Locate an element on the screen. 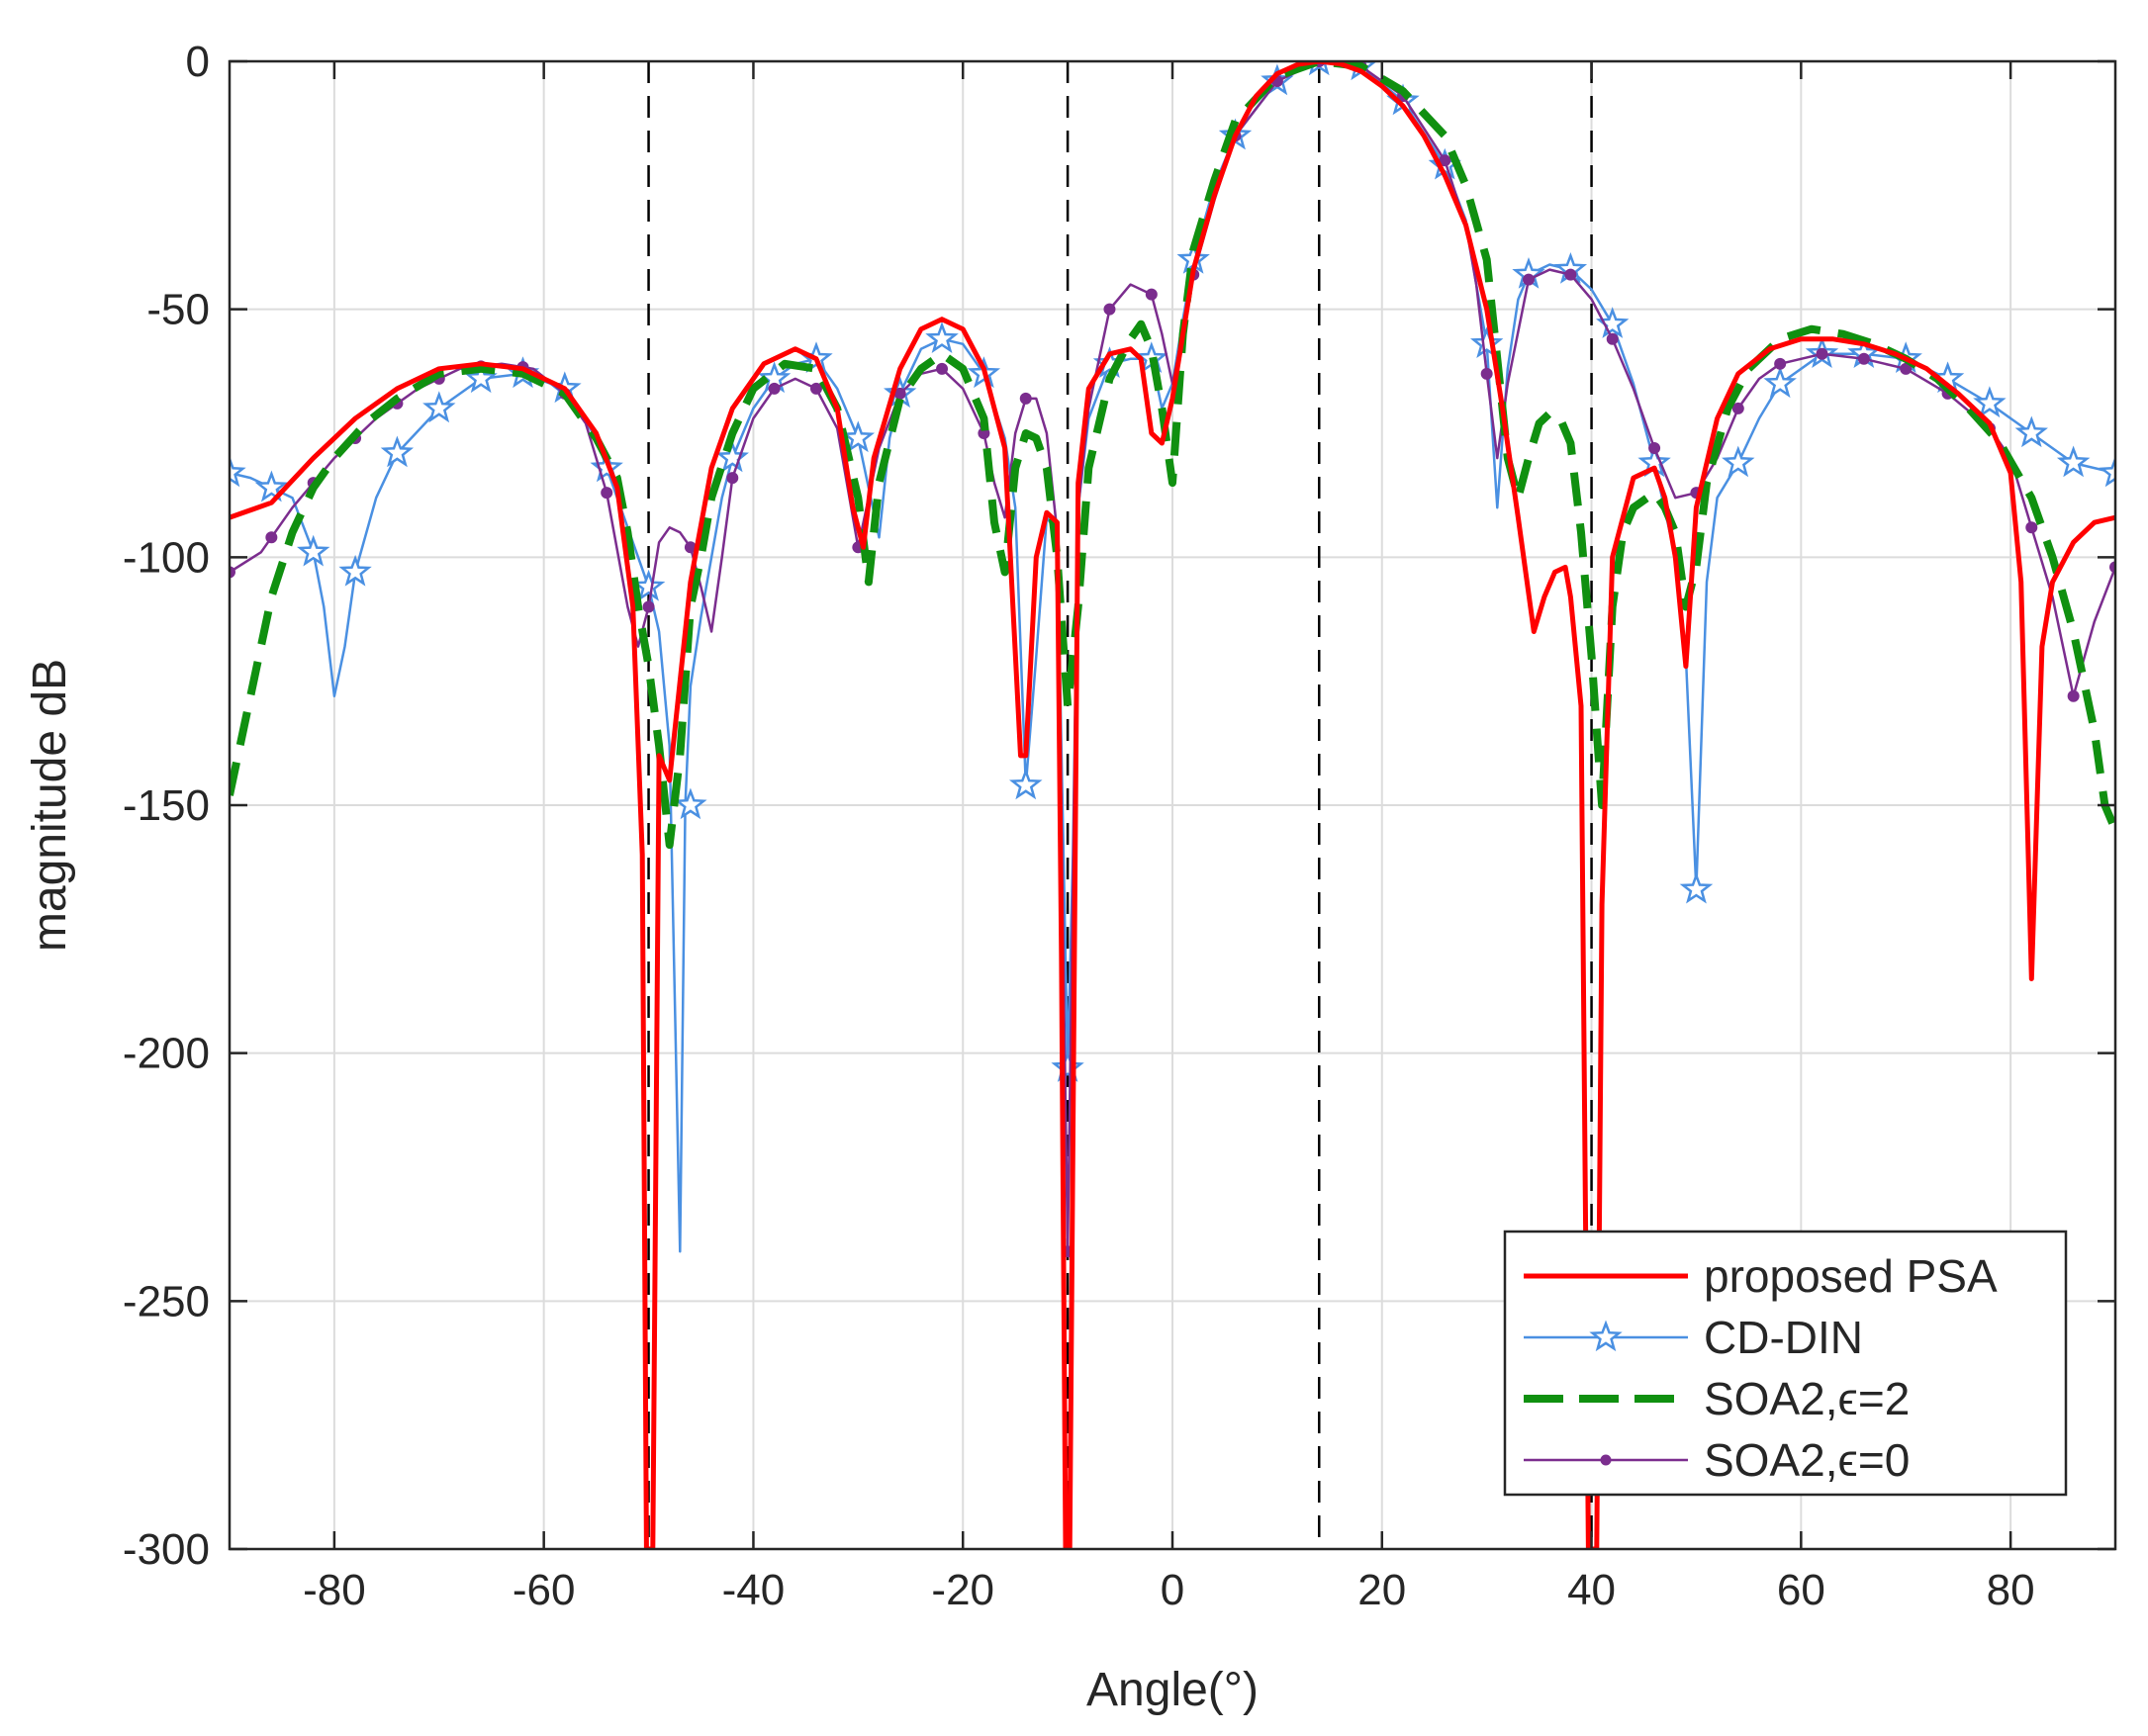 This screenshot has height=1736, width=2148. x-tick-label: 80 is located at coordinates (2011, 1590).